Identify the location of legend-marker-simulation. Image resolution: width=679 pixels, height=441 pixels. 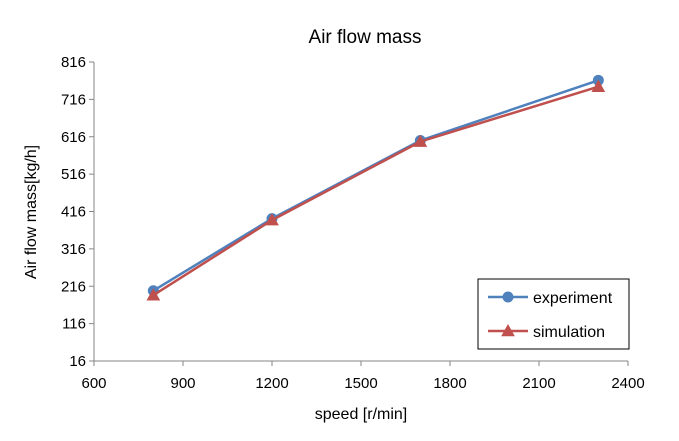
(508, 330).